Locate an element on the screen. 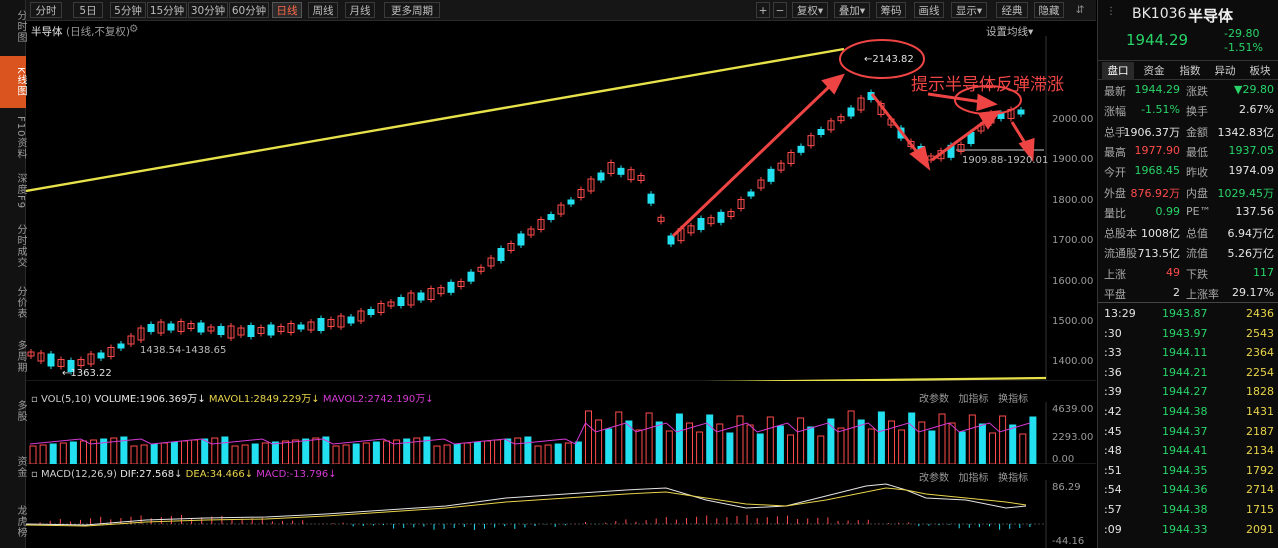 The height and width of the screenshot is (548, 1278). quote-value: 1342.83亿 is located at coordinates (1246, 132).